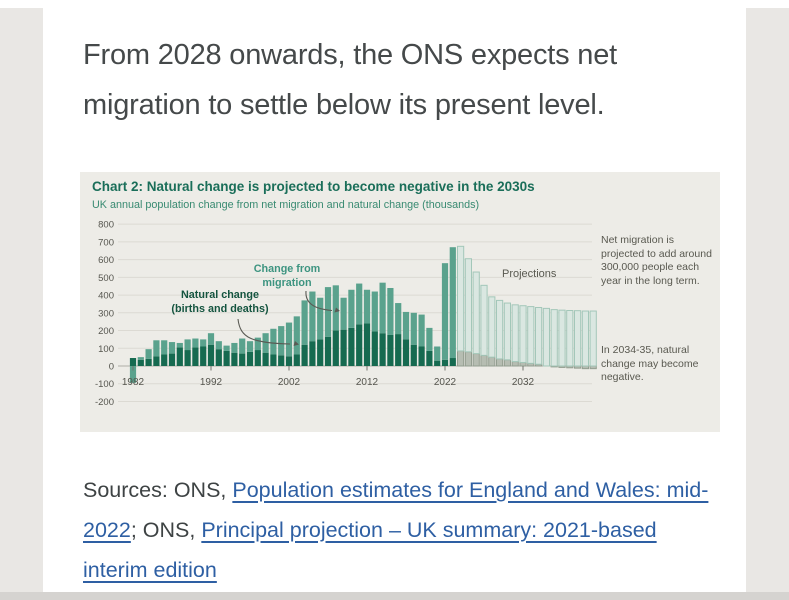  I want to click on bar-net-migration-2040, so click(585, 338).